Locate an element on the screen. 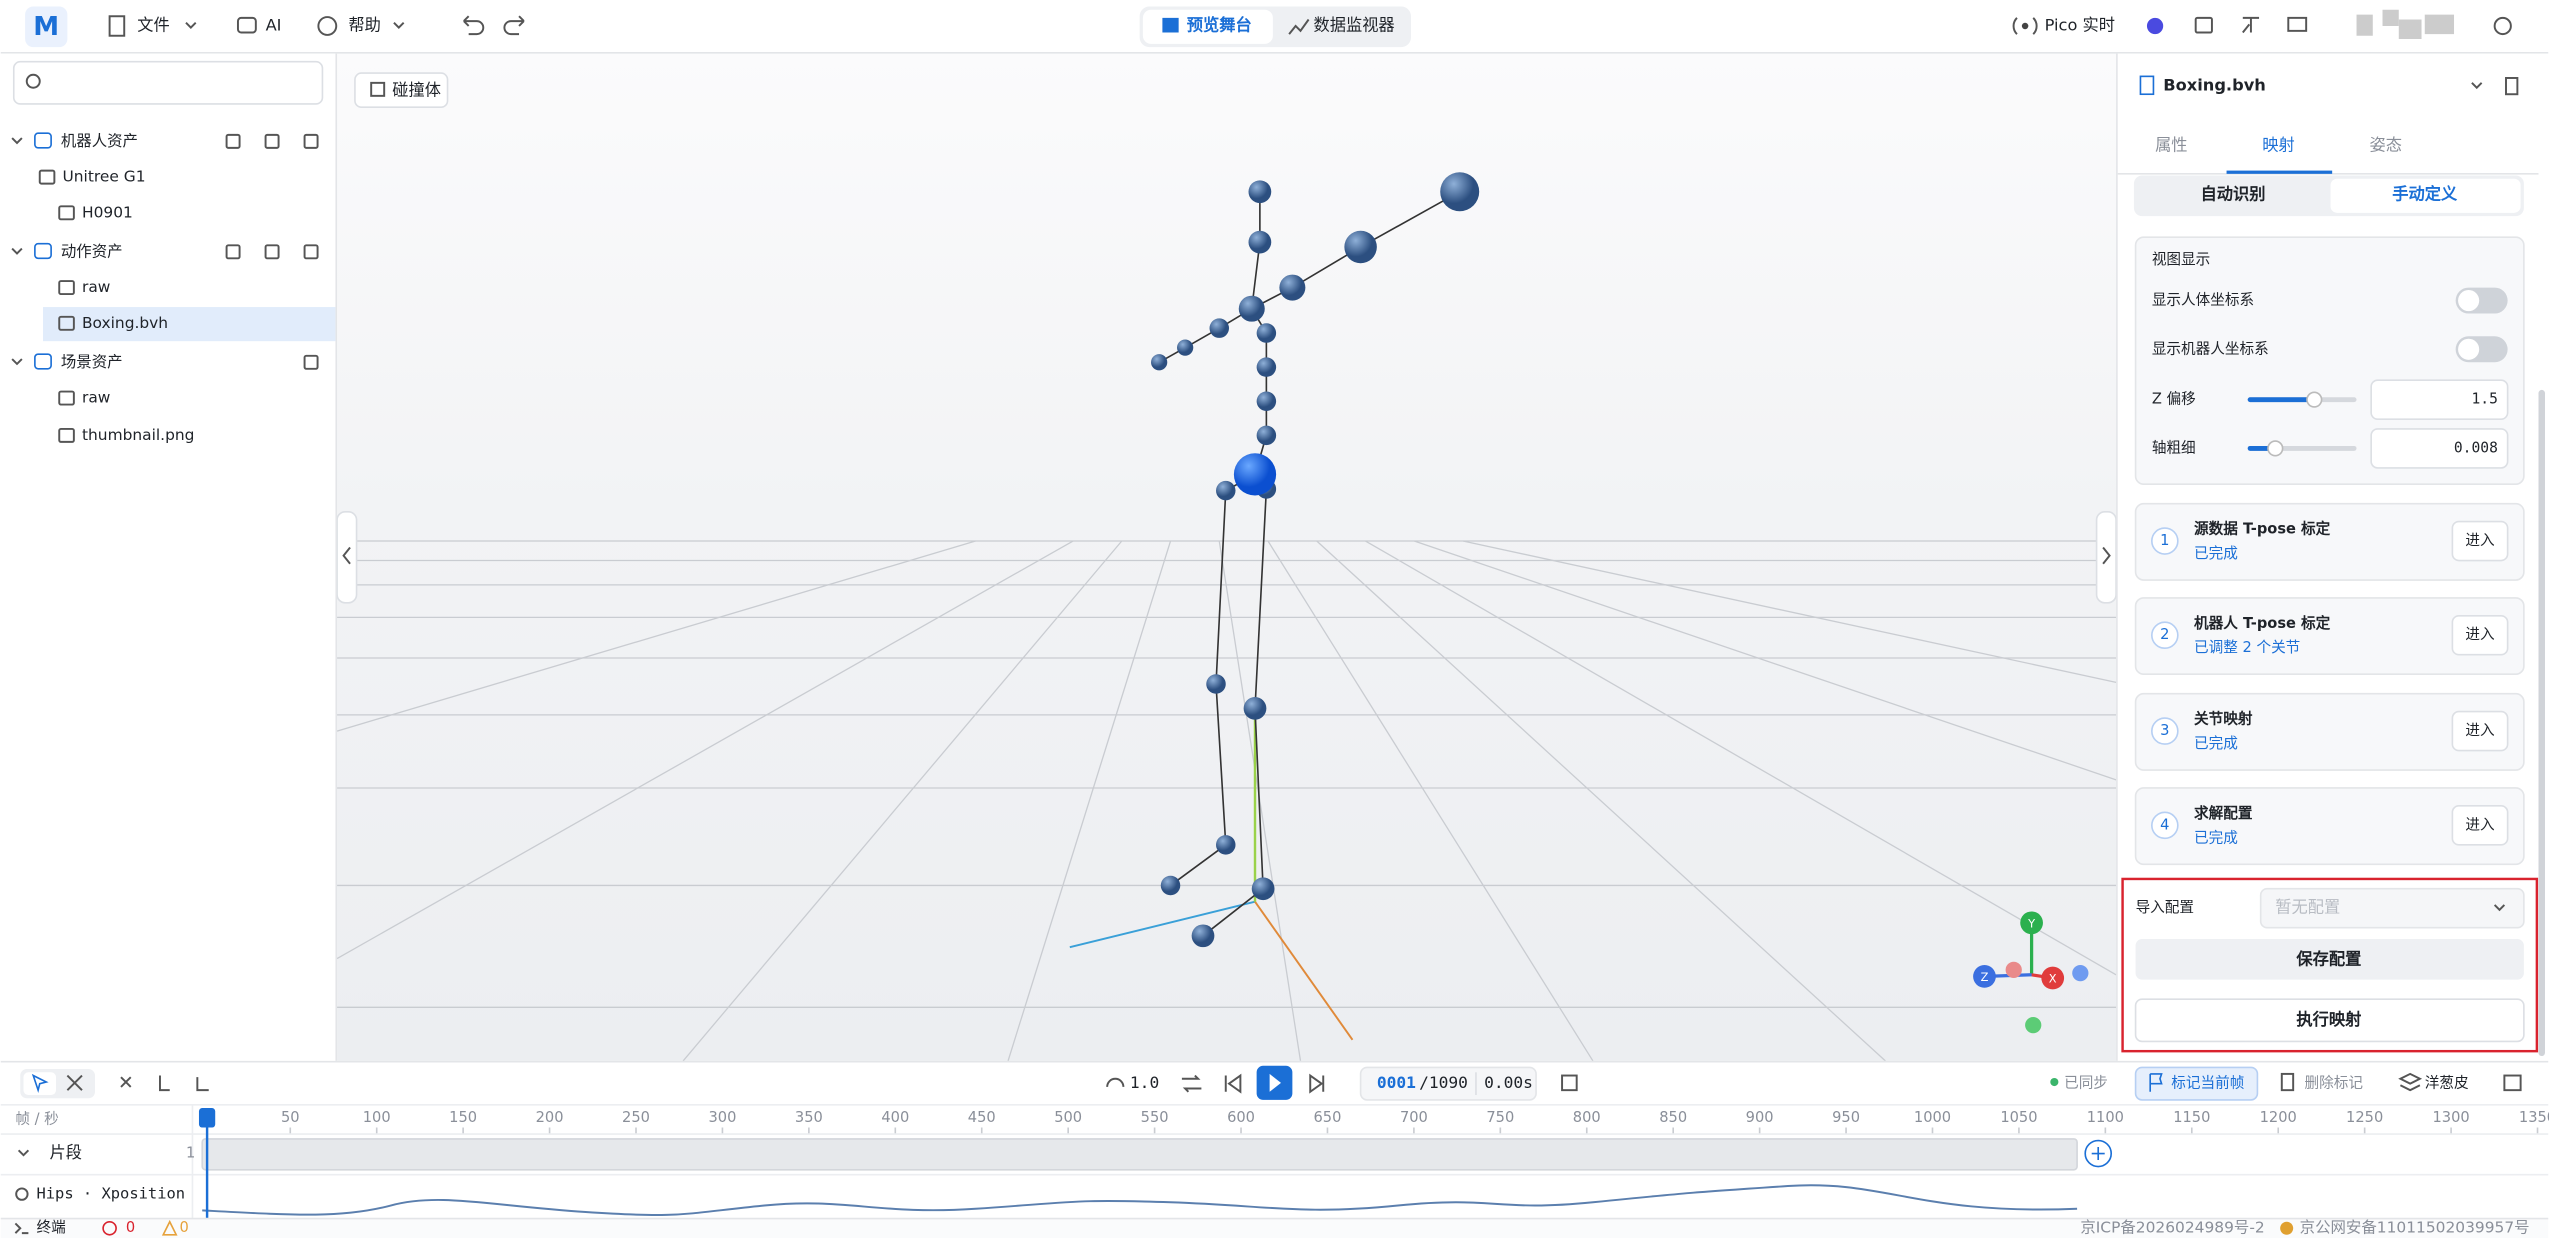 This screenshot has height=1238, width=2549. tree-item: H0901 is located at coordinates (107, 212).